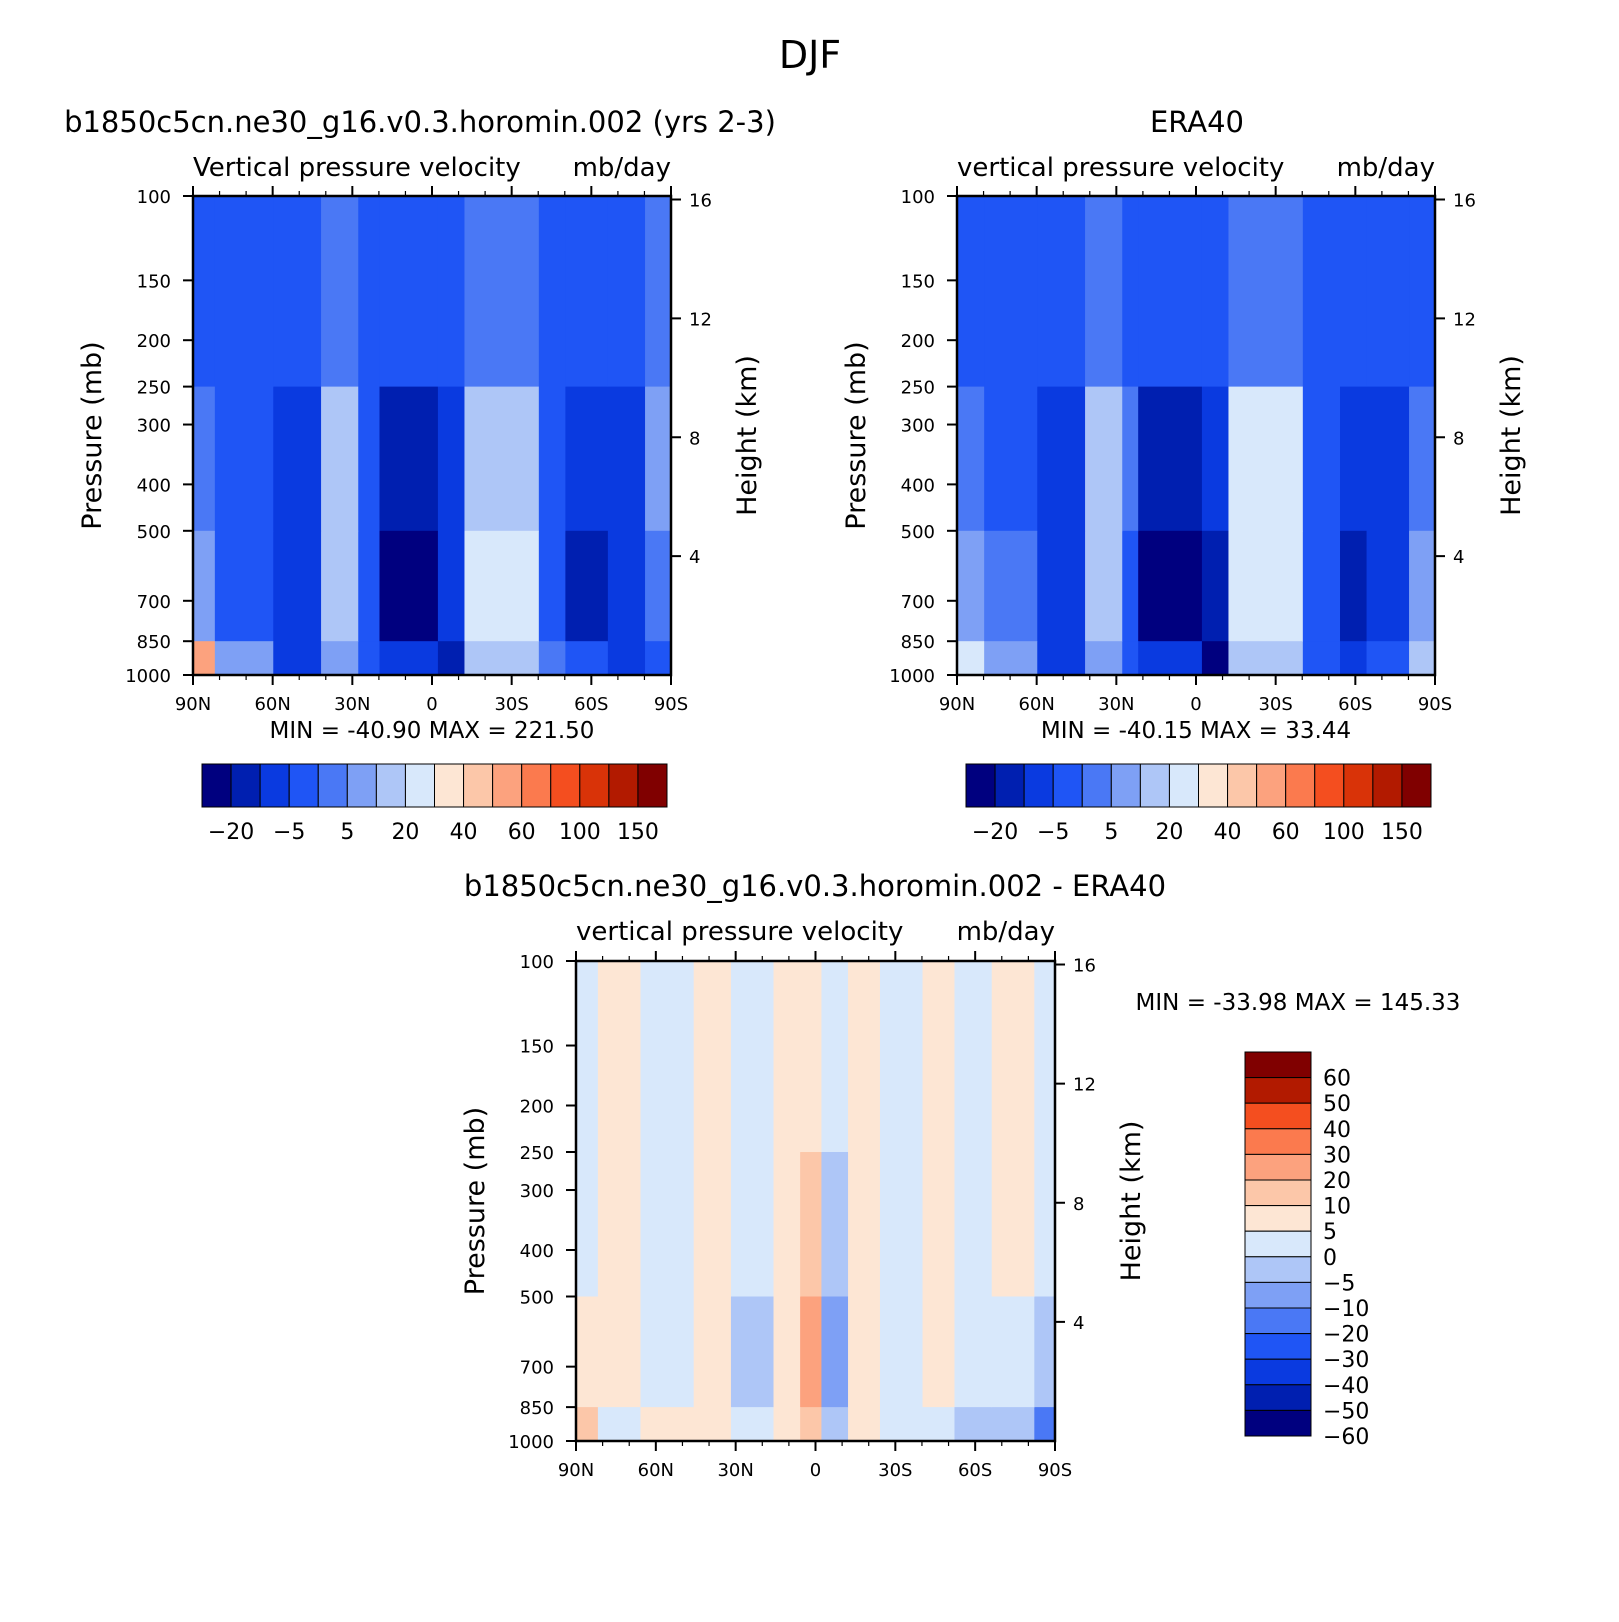 This screenshot has height=1622, width=1619. I want to click on colorbar-label: −50, so click(1346, 1411).